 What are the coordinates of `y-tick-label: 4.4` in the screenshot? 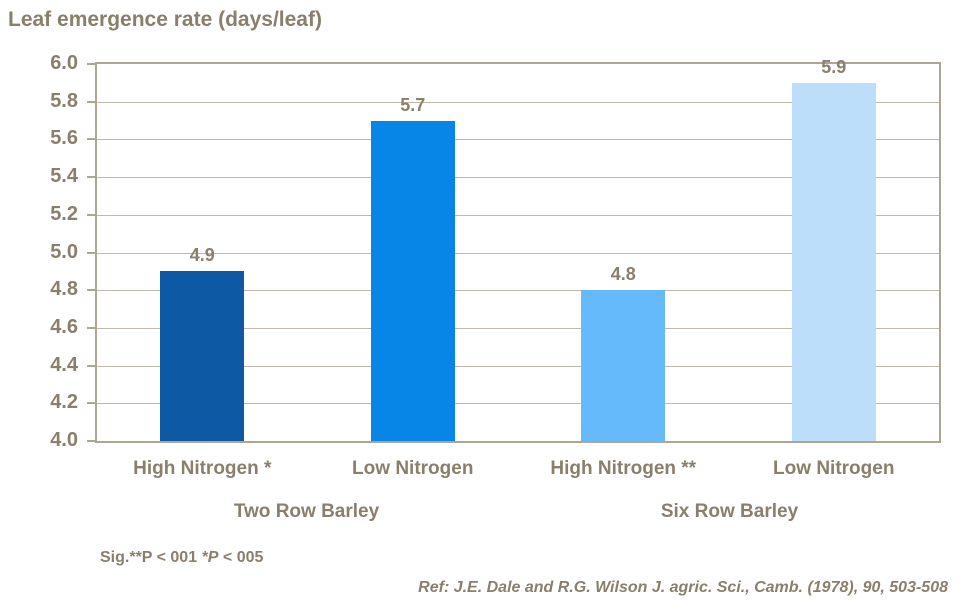 It's located at (64, 364).